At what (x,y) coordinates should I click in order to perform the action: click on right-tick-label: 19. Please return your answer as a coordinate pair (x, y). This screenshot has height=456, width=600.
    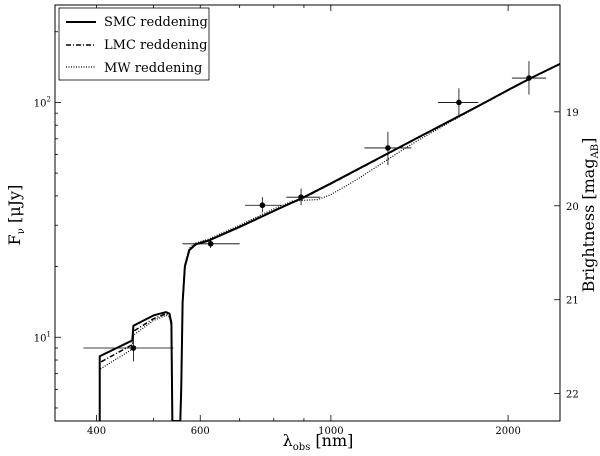
    Looking at the image, I should click on (572, 113).